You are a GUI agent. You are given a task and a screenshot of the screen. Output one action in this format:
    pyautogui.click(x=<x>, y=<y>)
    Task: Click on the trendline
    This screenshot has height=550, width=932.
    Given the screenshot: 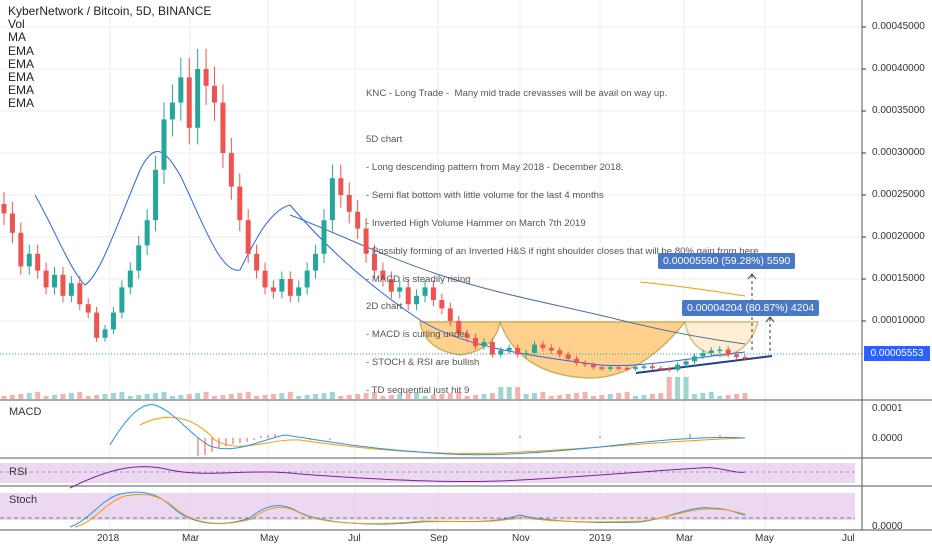 What is the action you would take?
    pyautogui.click(x=704, y=364)
    